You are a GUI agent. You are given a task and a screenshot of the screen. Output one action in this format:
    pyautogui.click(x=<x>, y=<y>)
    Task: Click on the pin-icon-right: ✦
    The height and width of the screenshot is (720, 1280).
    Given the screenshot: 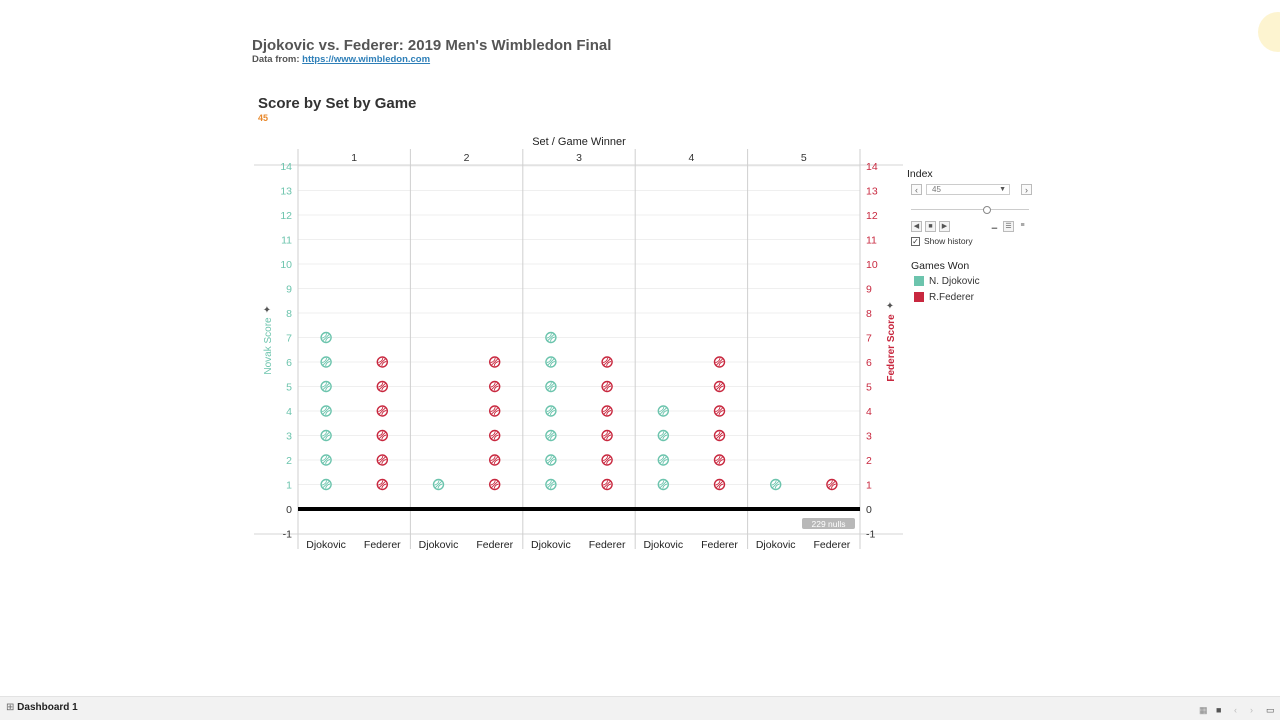 What is the action you would take?
    pyautogui.click(x=890, y=306)
    